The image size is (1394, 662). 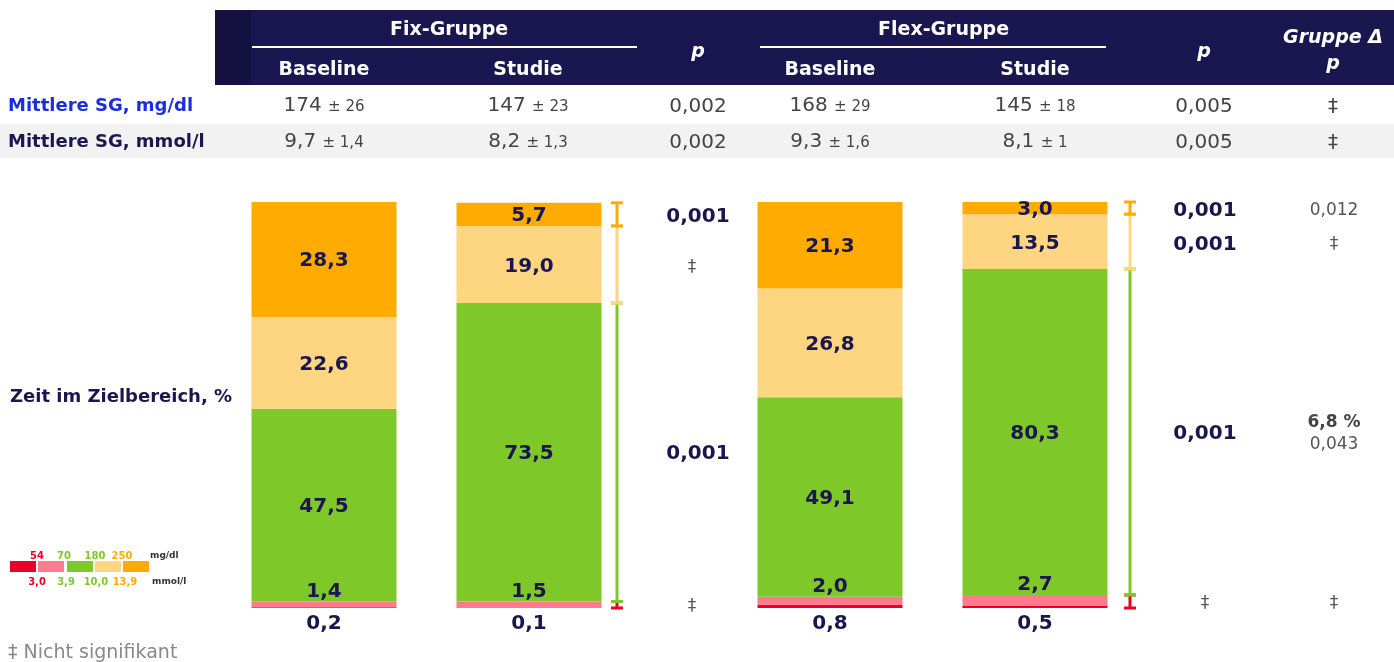 I want to click on data-label: 0,1, so click(x=529, y=622).